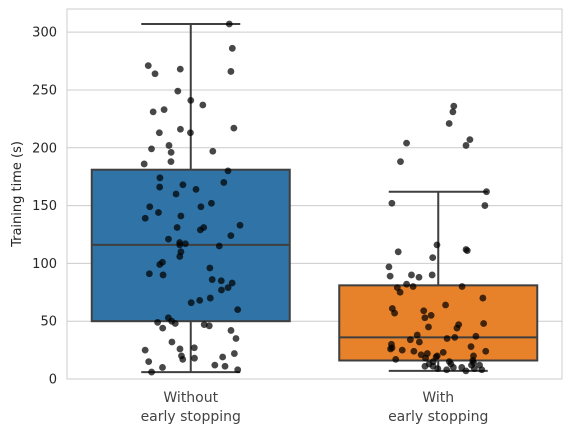 This screenshot has width=571, height=432. I want to click on y-tick-labels: 0 50 100 150 200 250 300, so click(44, 207).